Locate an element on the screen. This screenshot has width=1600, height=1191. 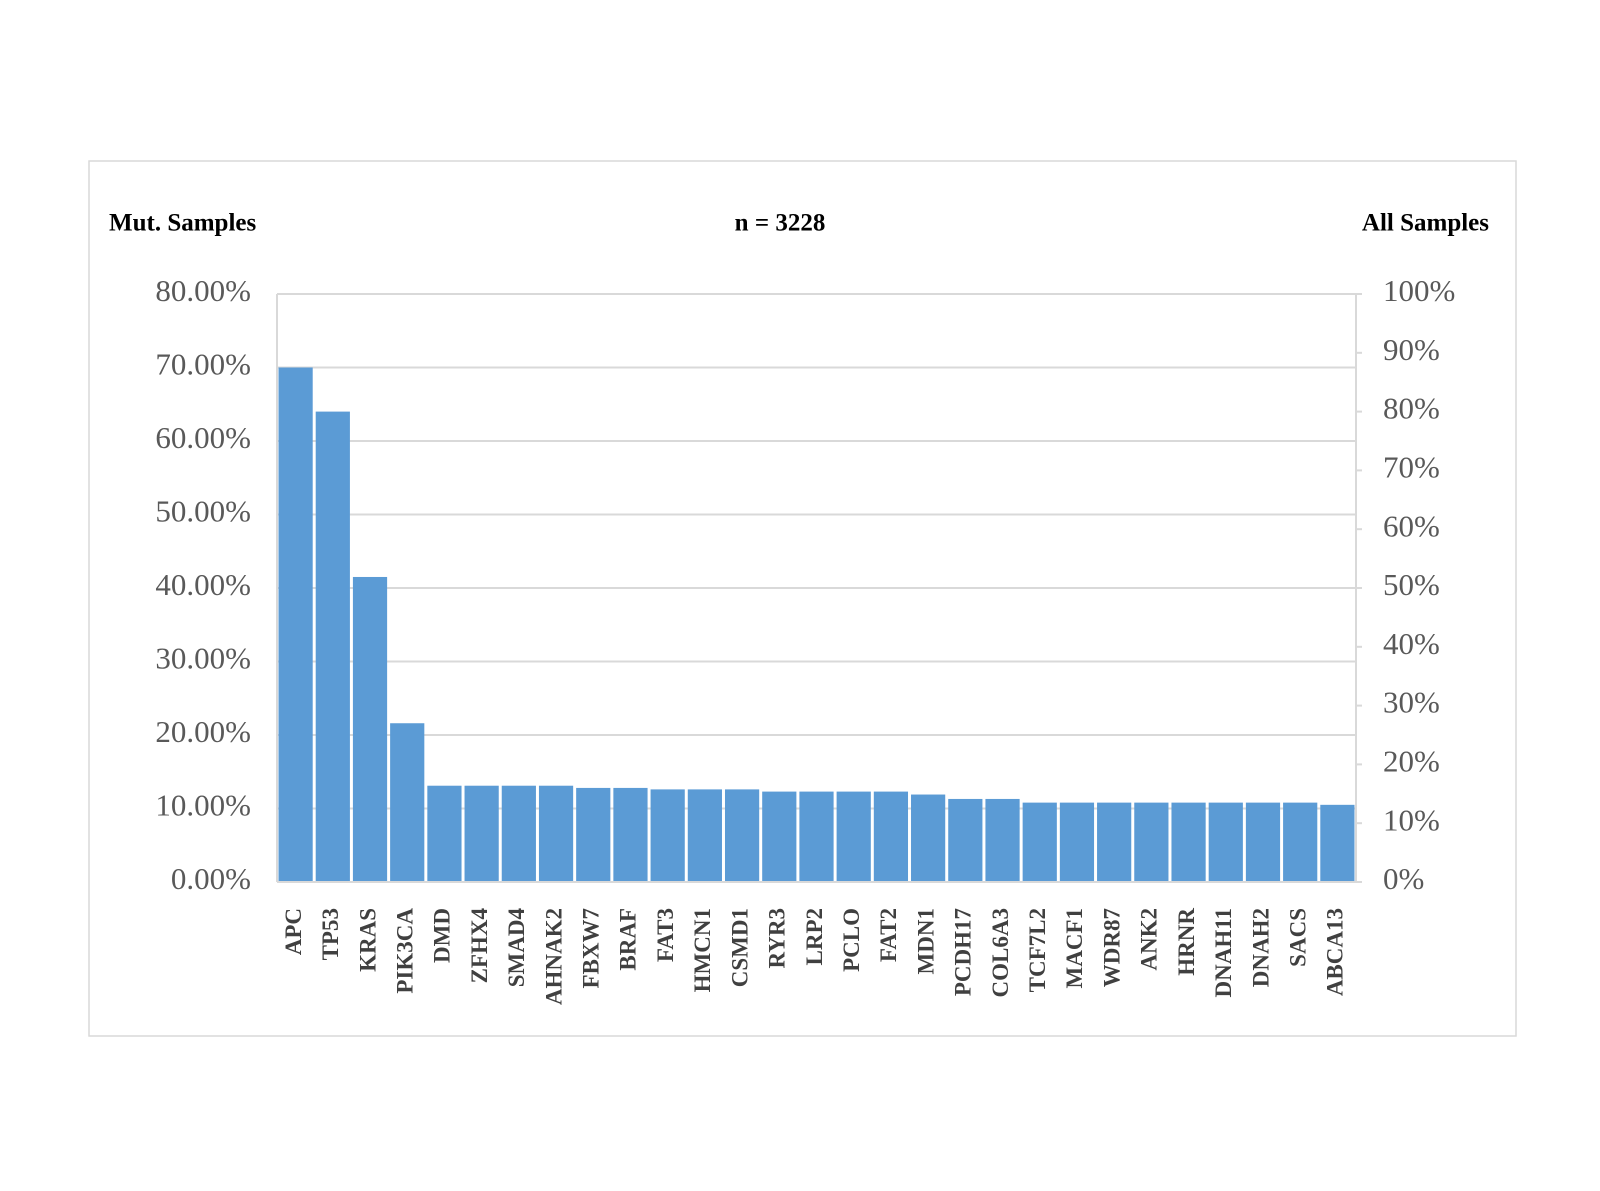
y-tick-label: 70.00% is located at coordinates (203, 364).